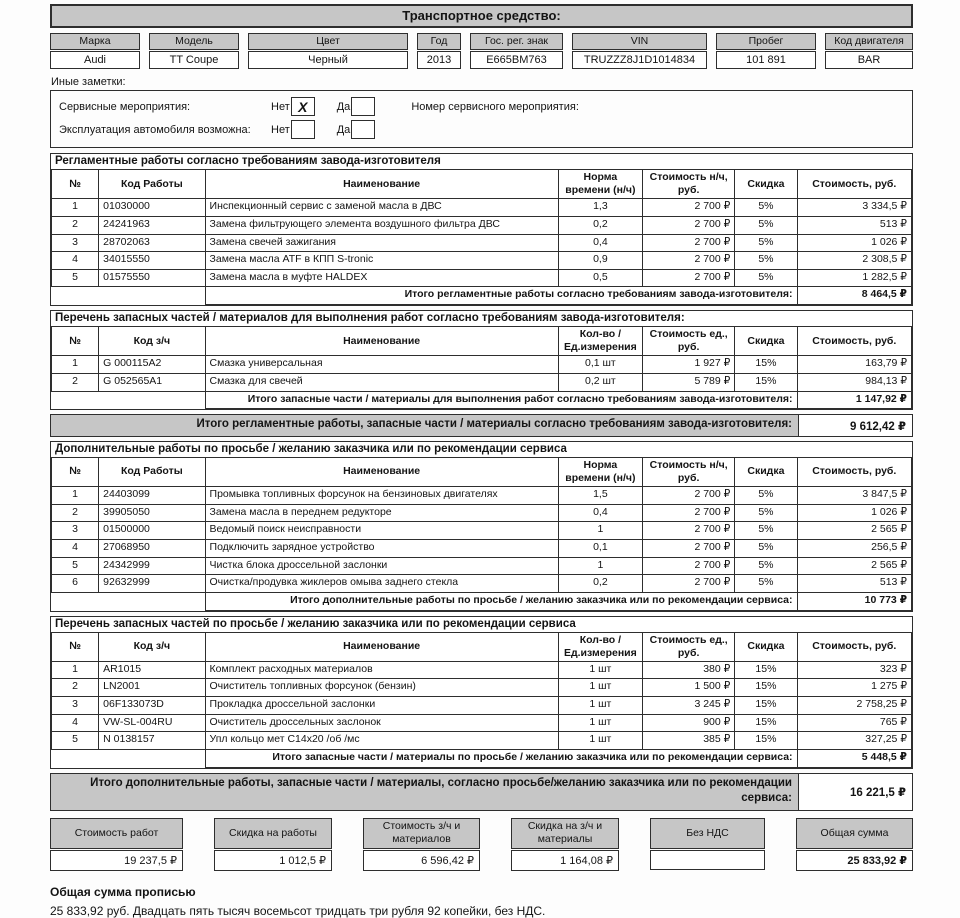 The image size is (960, 918). I want to click on cell-qty-unit: 0,1 шт, so click(600, 364).